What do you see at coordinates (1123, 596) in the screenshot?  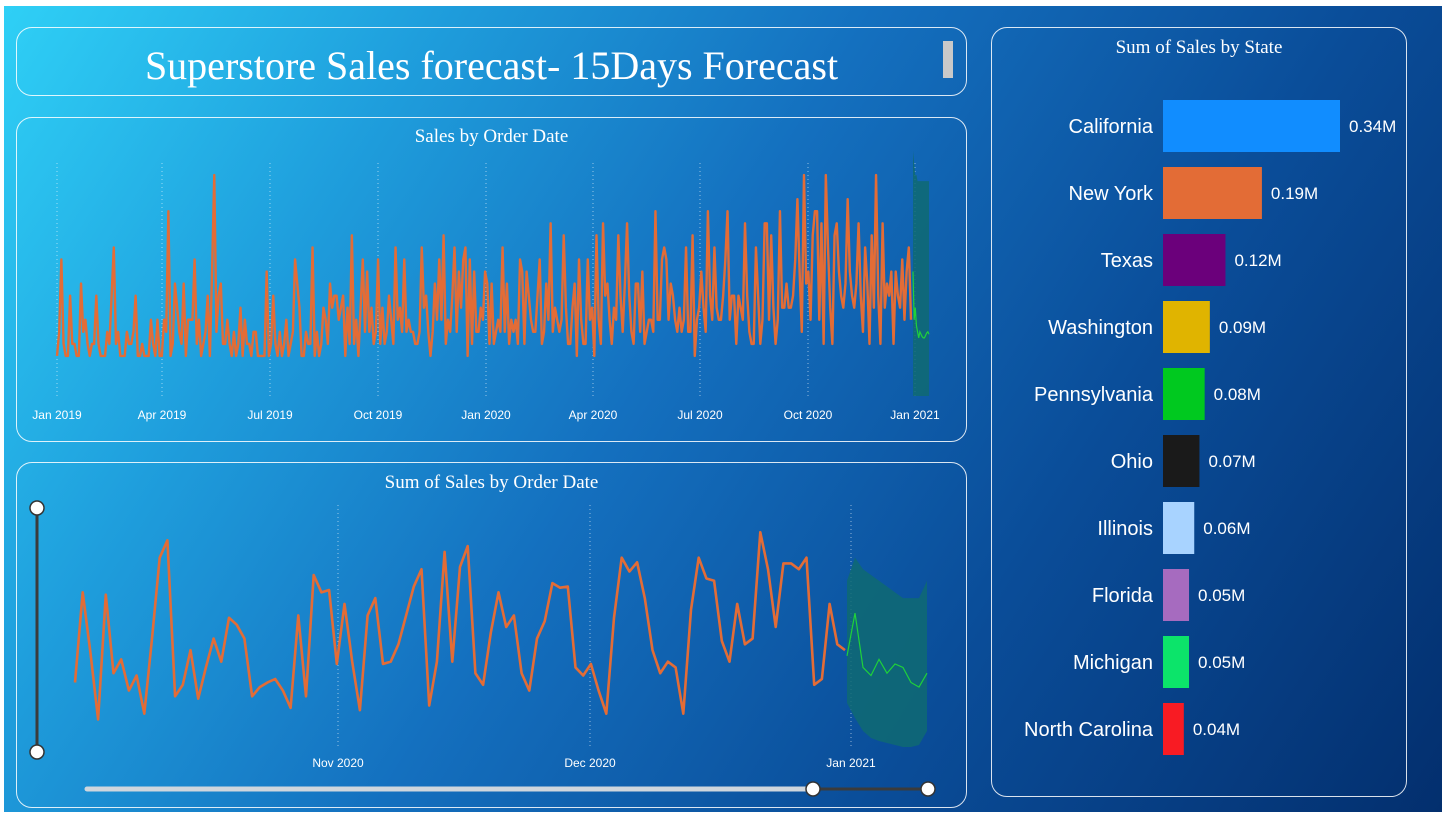 I see `state-label: Florida` at bounding box center [1123, 596].